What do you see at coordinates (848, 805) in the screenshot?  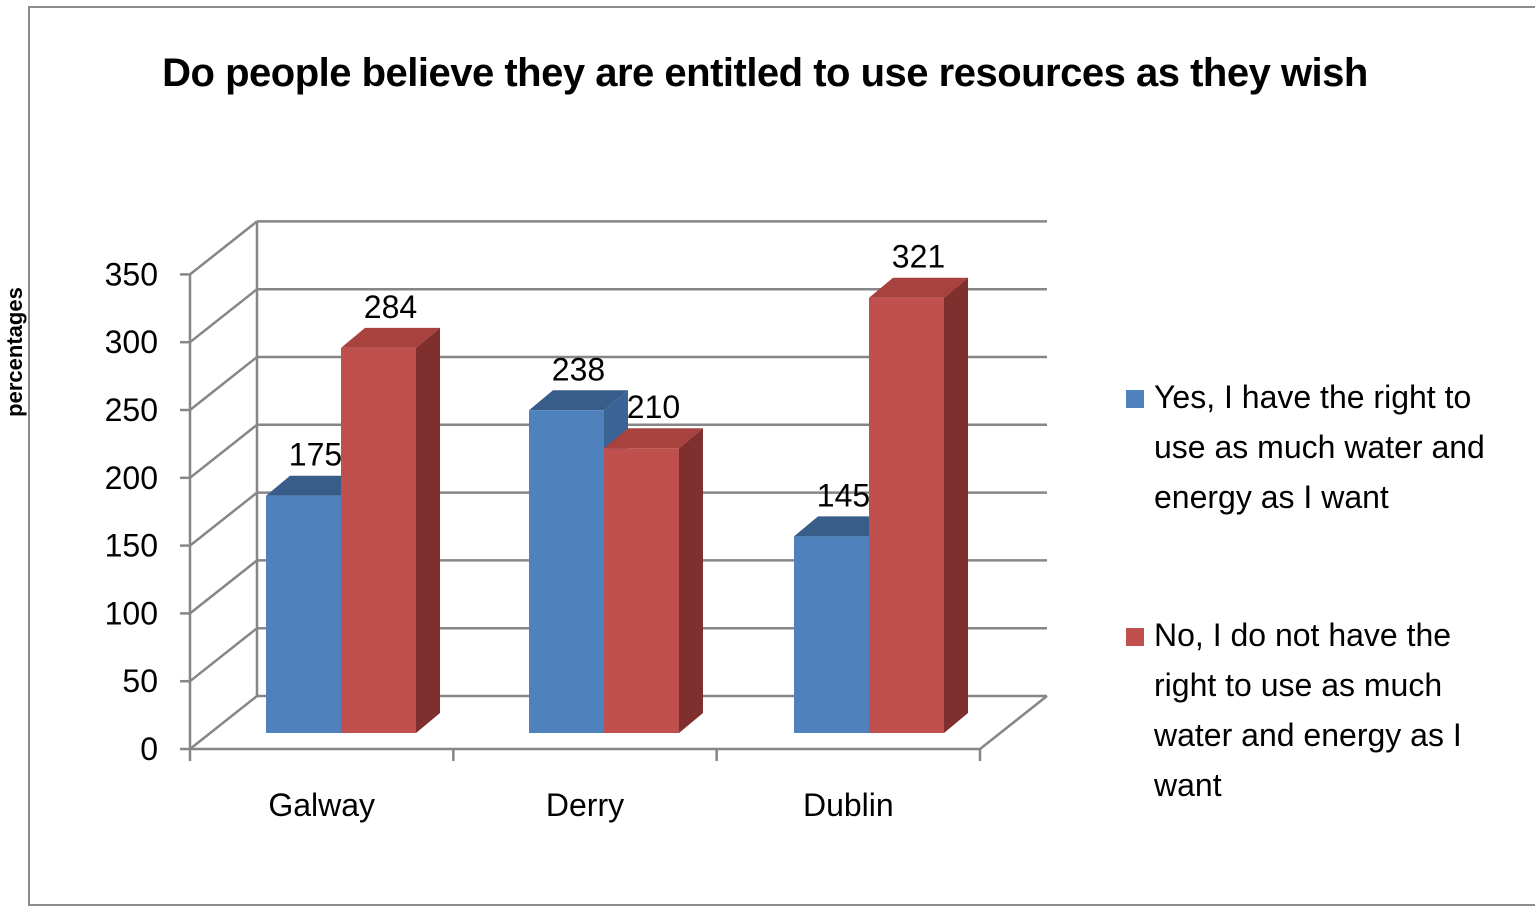 I see `x-category-label: Dublin` at bounding box center [848, 805].